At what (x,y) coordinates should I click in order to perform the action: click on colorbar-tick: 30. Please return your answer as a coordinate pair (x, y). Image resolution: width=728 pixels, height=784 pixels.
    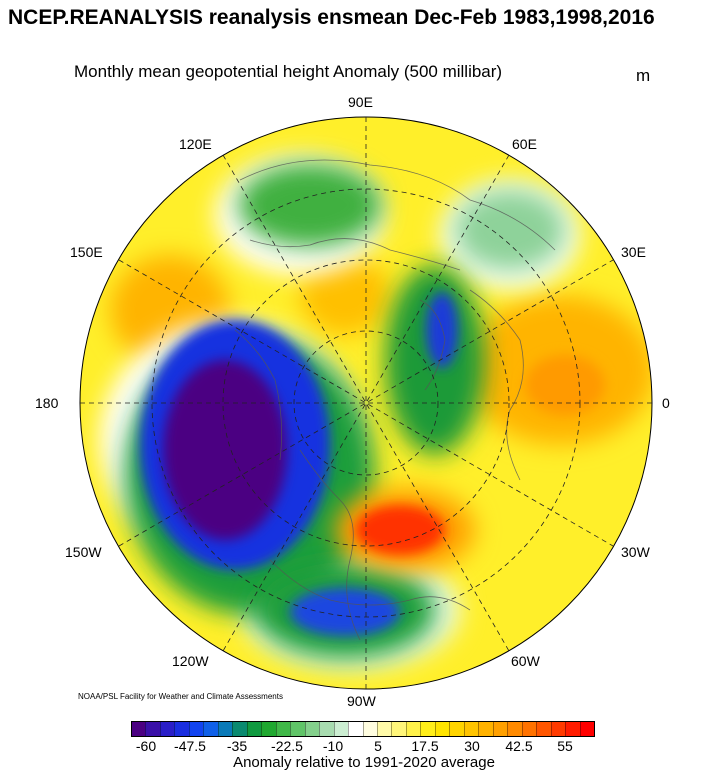
    Looking at the image, I should click on (472, 746).